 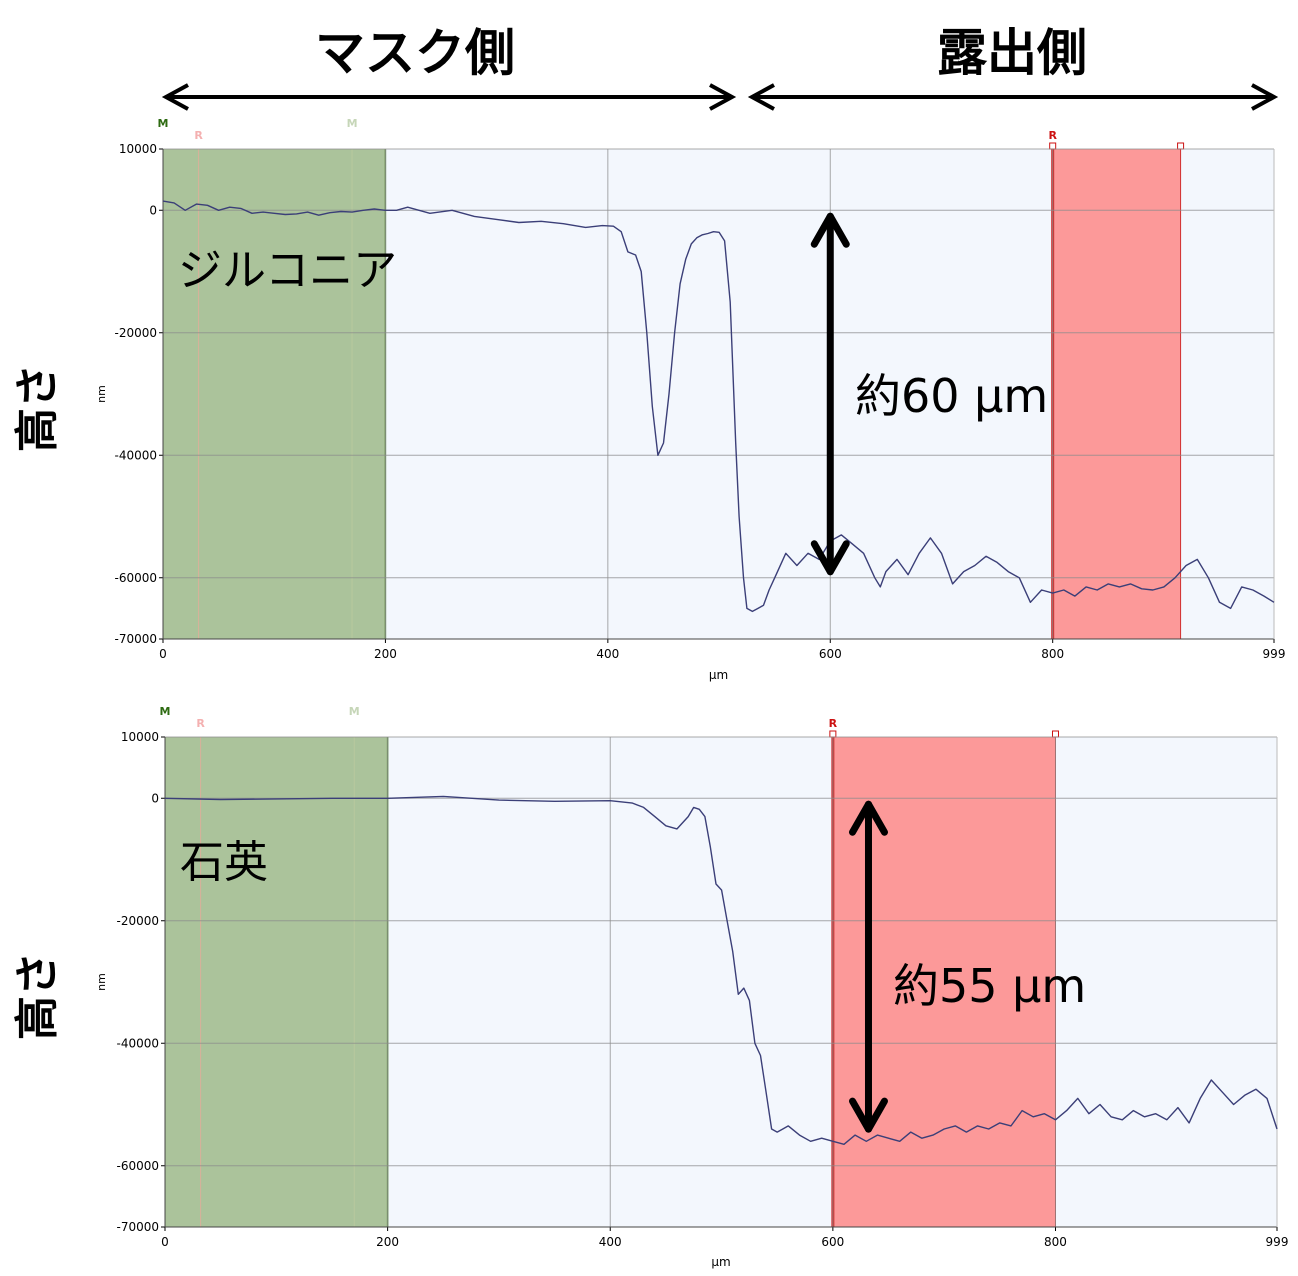 What do you see at coordinates (720, 67) in the screenshot?
I see `region-header: マスク側 露出側` at bounding box center [720, 67].